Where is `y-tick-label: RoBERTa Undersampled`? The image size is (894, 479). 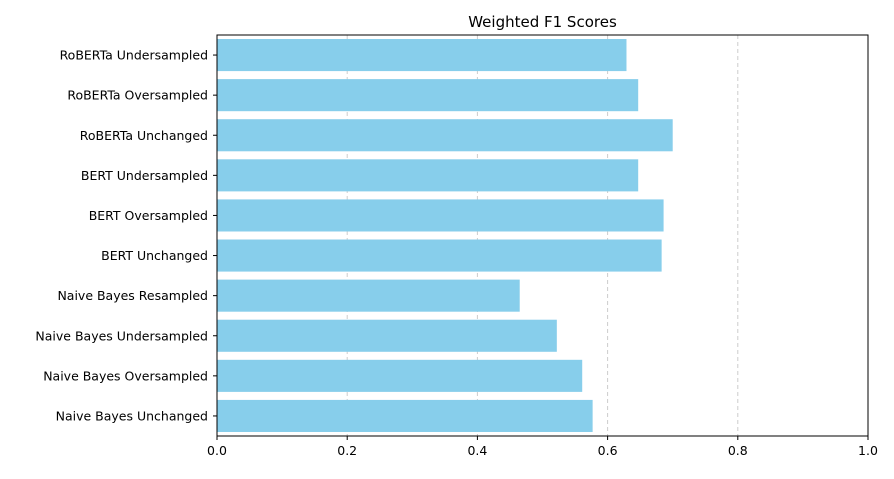 y-tick-label: RoBERTa Undersampled is located at coordinates (134, 55).